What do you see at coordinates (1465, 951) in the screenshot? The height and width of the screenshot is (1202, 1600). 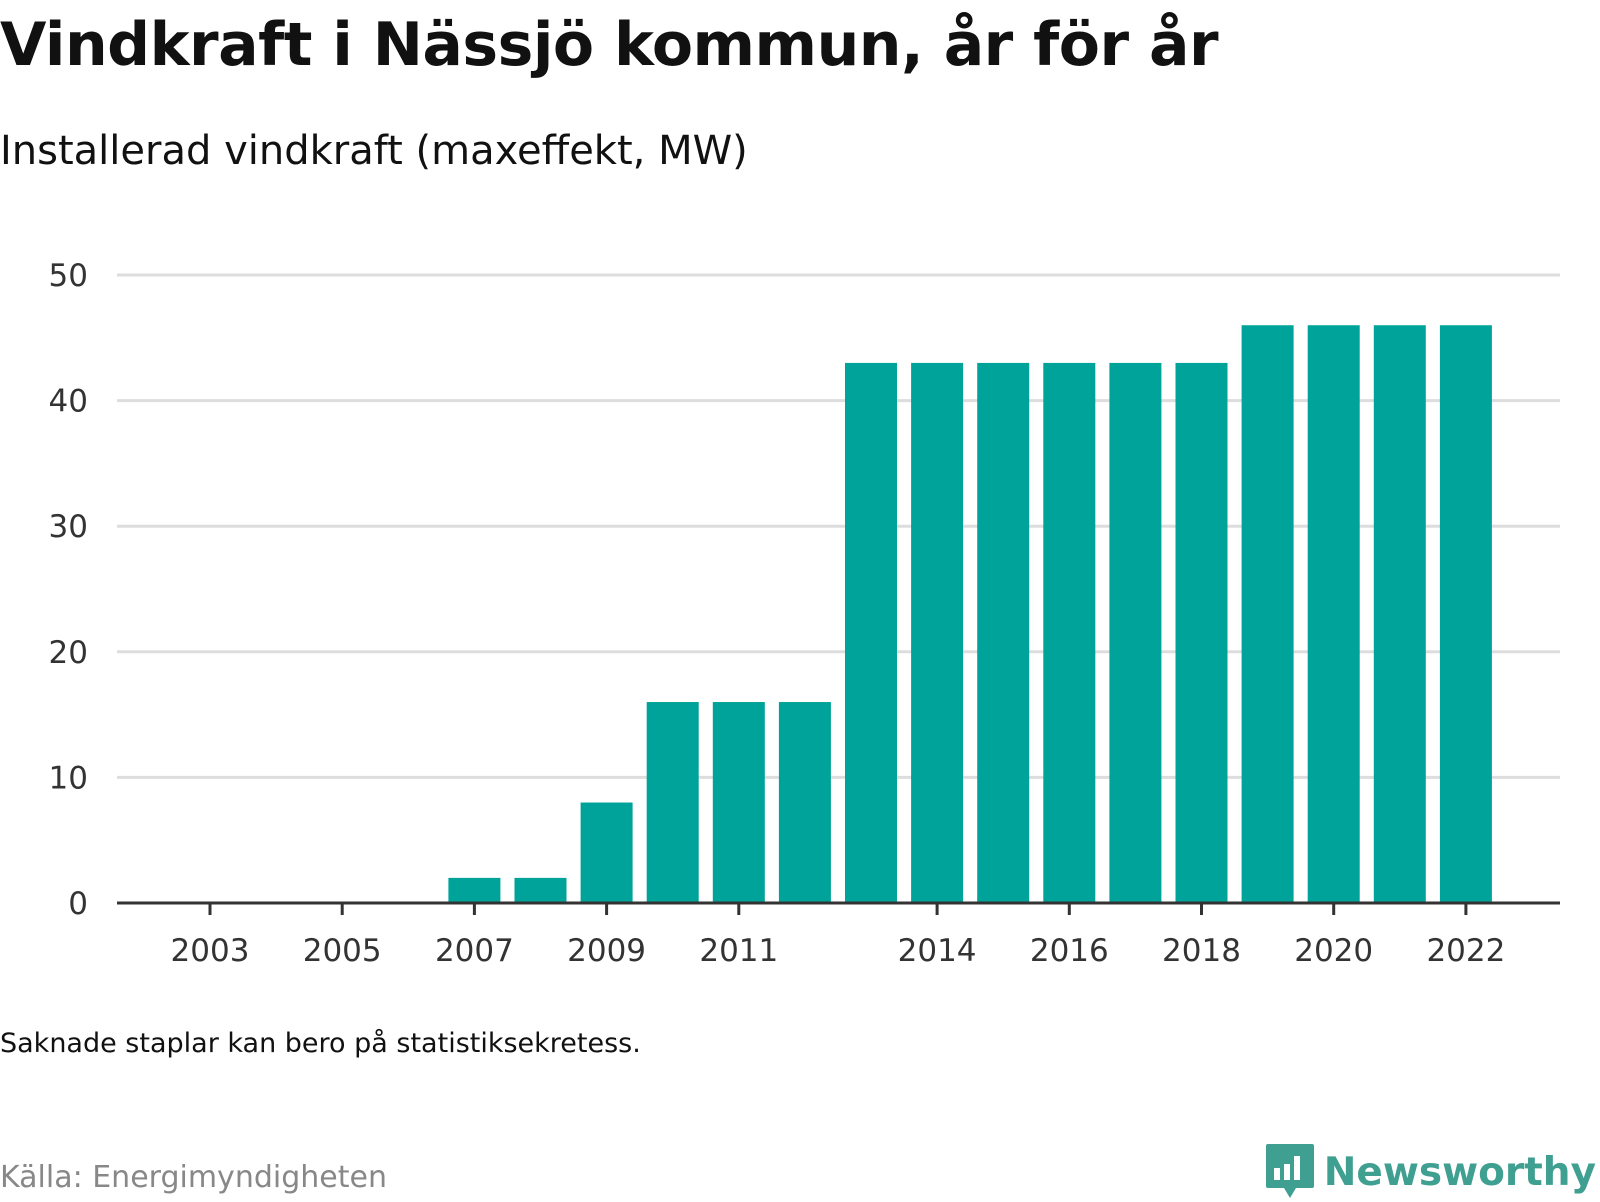 I see `x-tick-label: 2022` at bounding box center [1465, 951].